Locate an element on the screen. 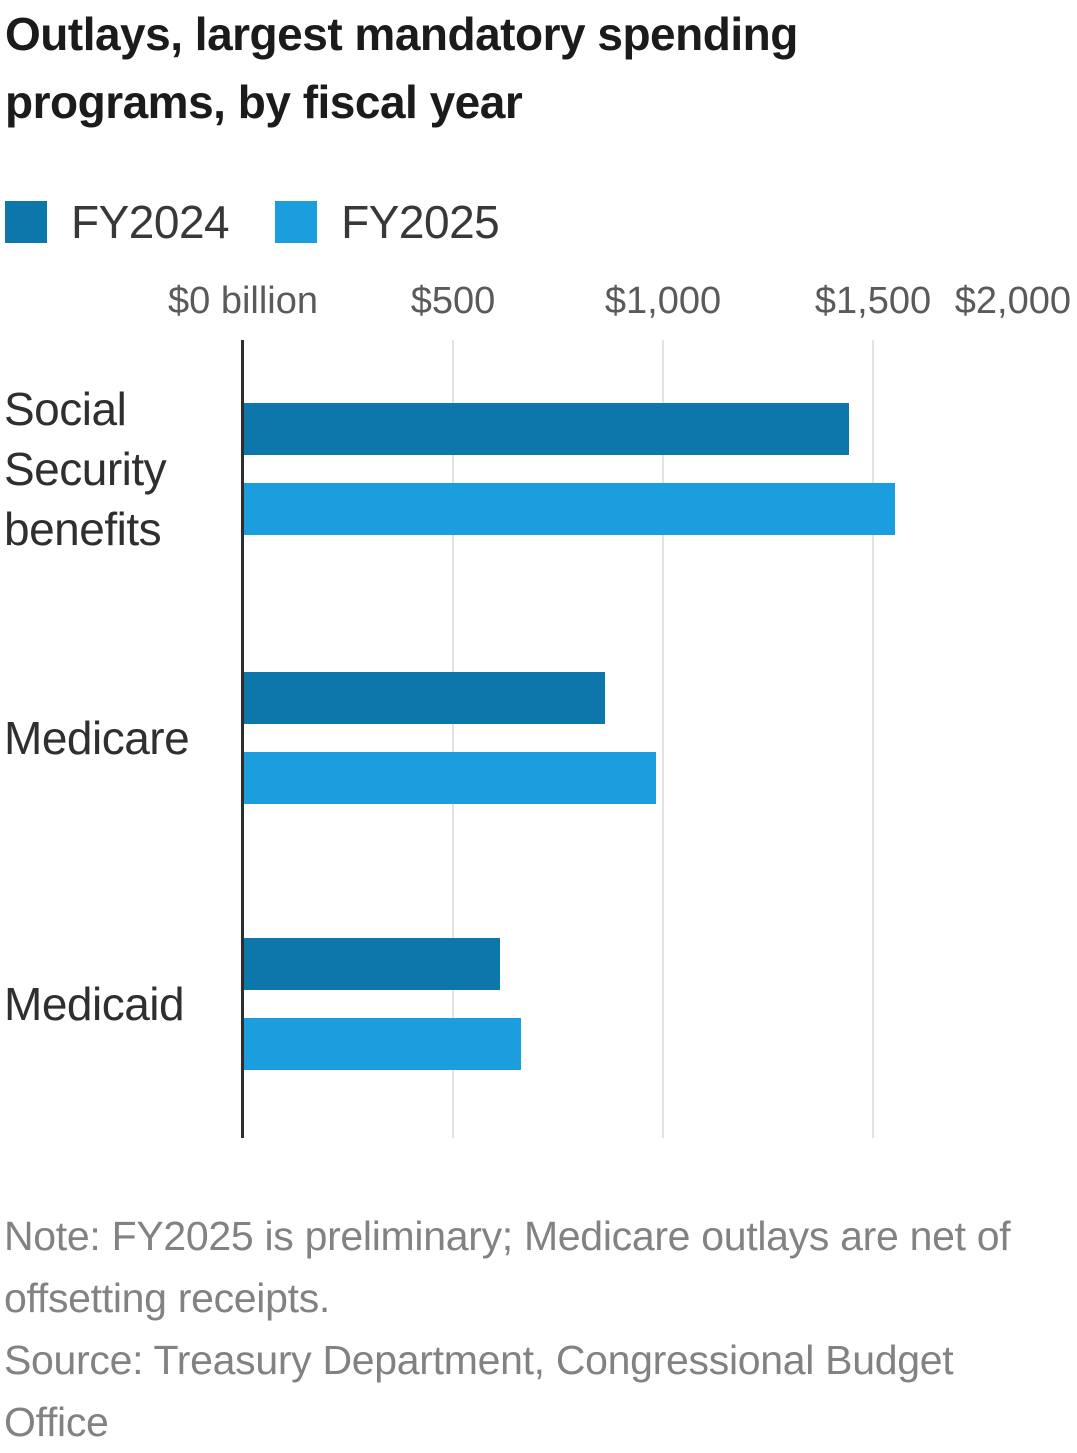 This screenshot has height=1453, width=1077. legend-item-fy2024: FY2024 is located at coordinates (117, 222).